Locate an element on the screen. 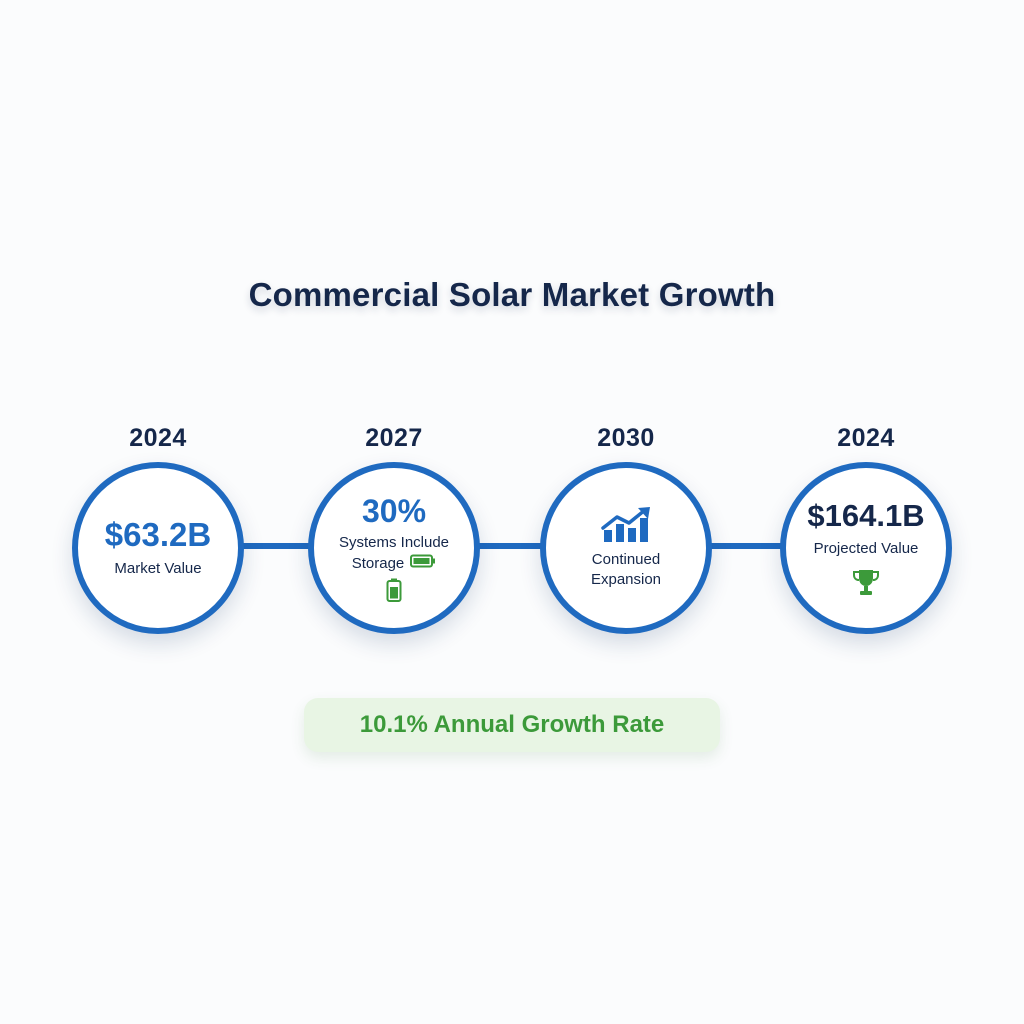 The image size is (1024, 1024). milestone-circle: $63.2B Market Value is located at coordinates (158, 548).